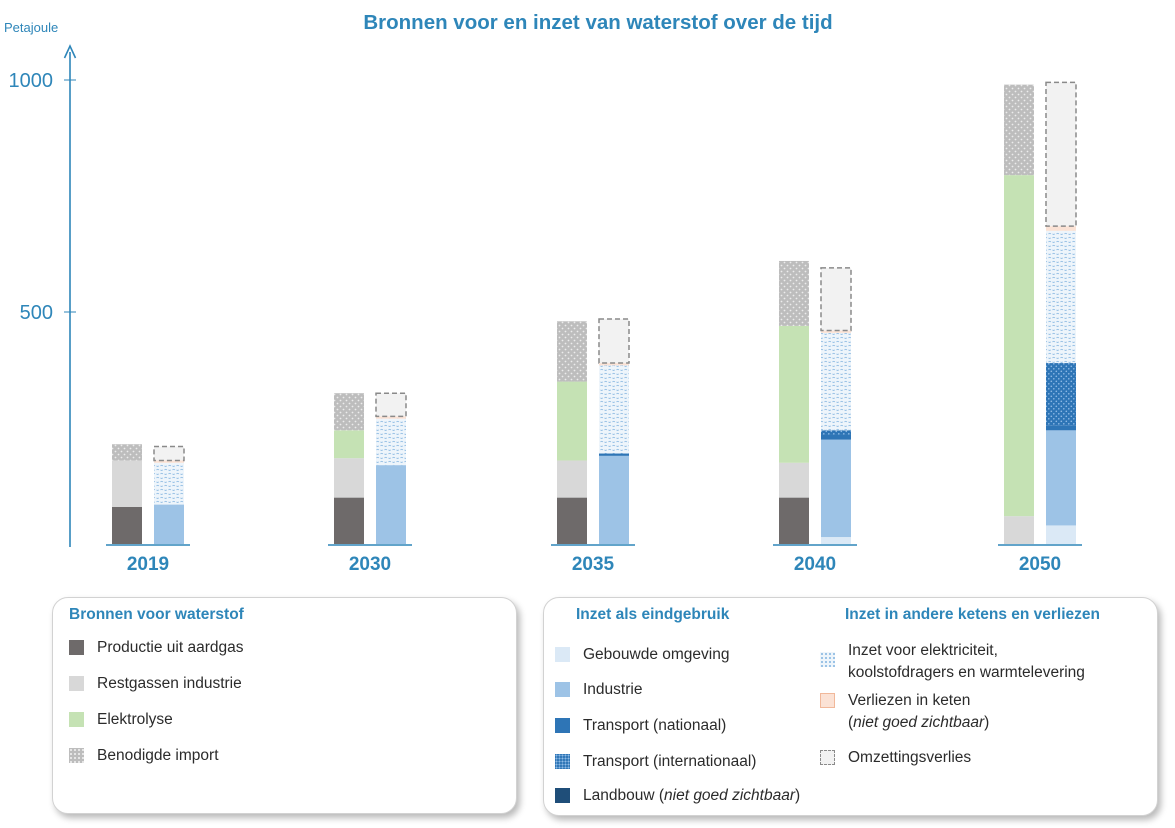 Image resolution: width=1175 pixels, height=828 pixels. Describe the element at coordinates (827, 700) in the screenshot. I see `swatch-verliezen` at that location.